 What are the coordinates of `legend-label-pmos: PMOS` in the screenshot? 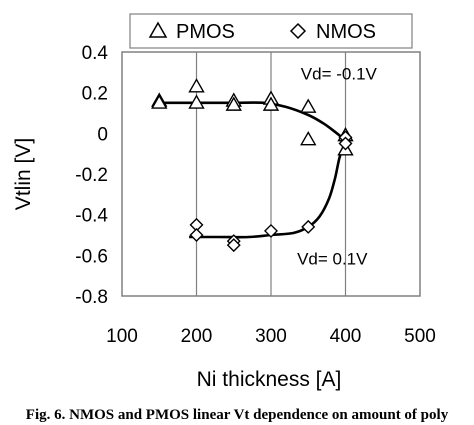 It's located at (205, 32).